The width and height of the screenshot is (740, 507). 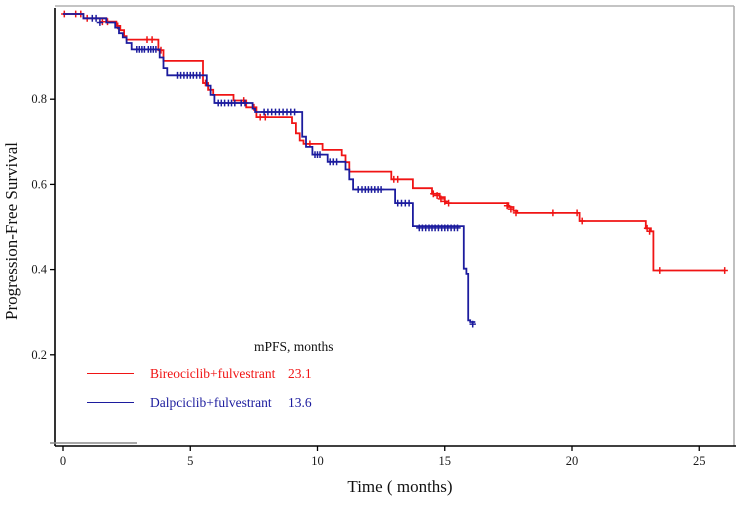 What do you see at coordinates (317, 461) in the screenshot?
I see `x-tick-label: 10` at bounding box center [317, 461].